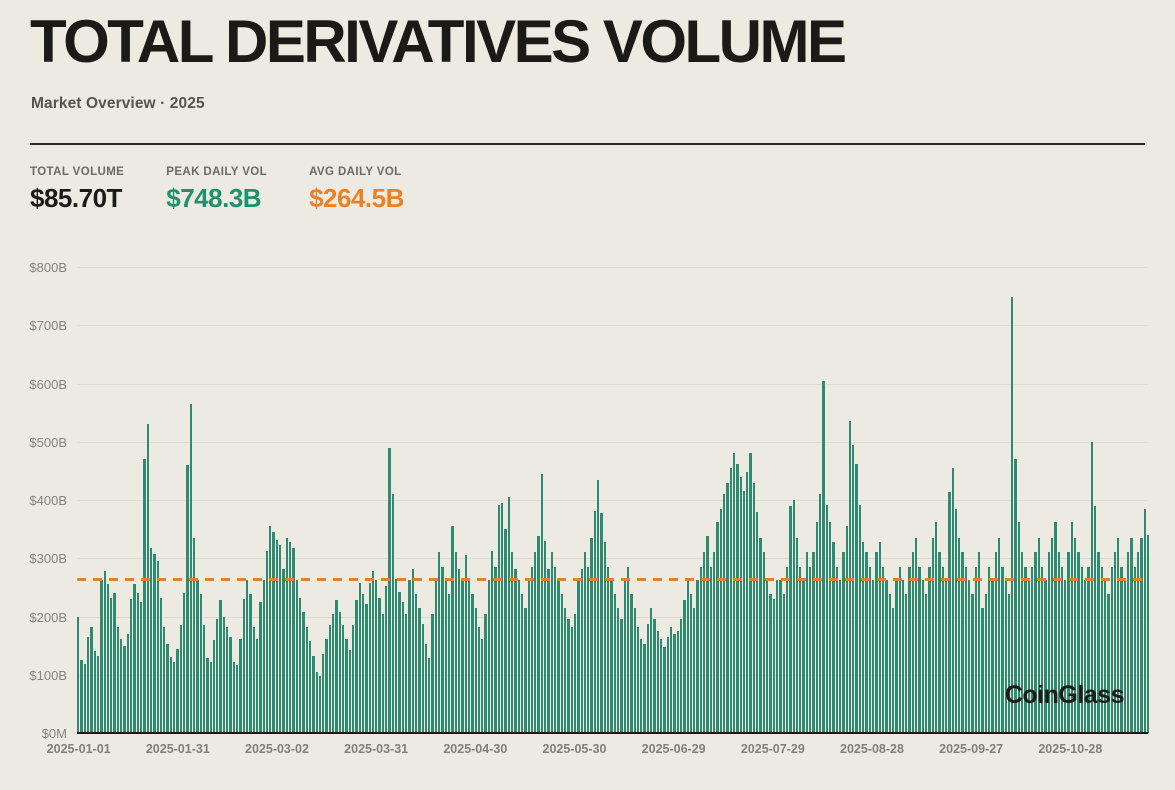  Describe the element at coordinates (48, 675) in the screenshot. I see `y-tick-label: $100B` at that location.